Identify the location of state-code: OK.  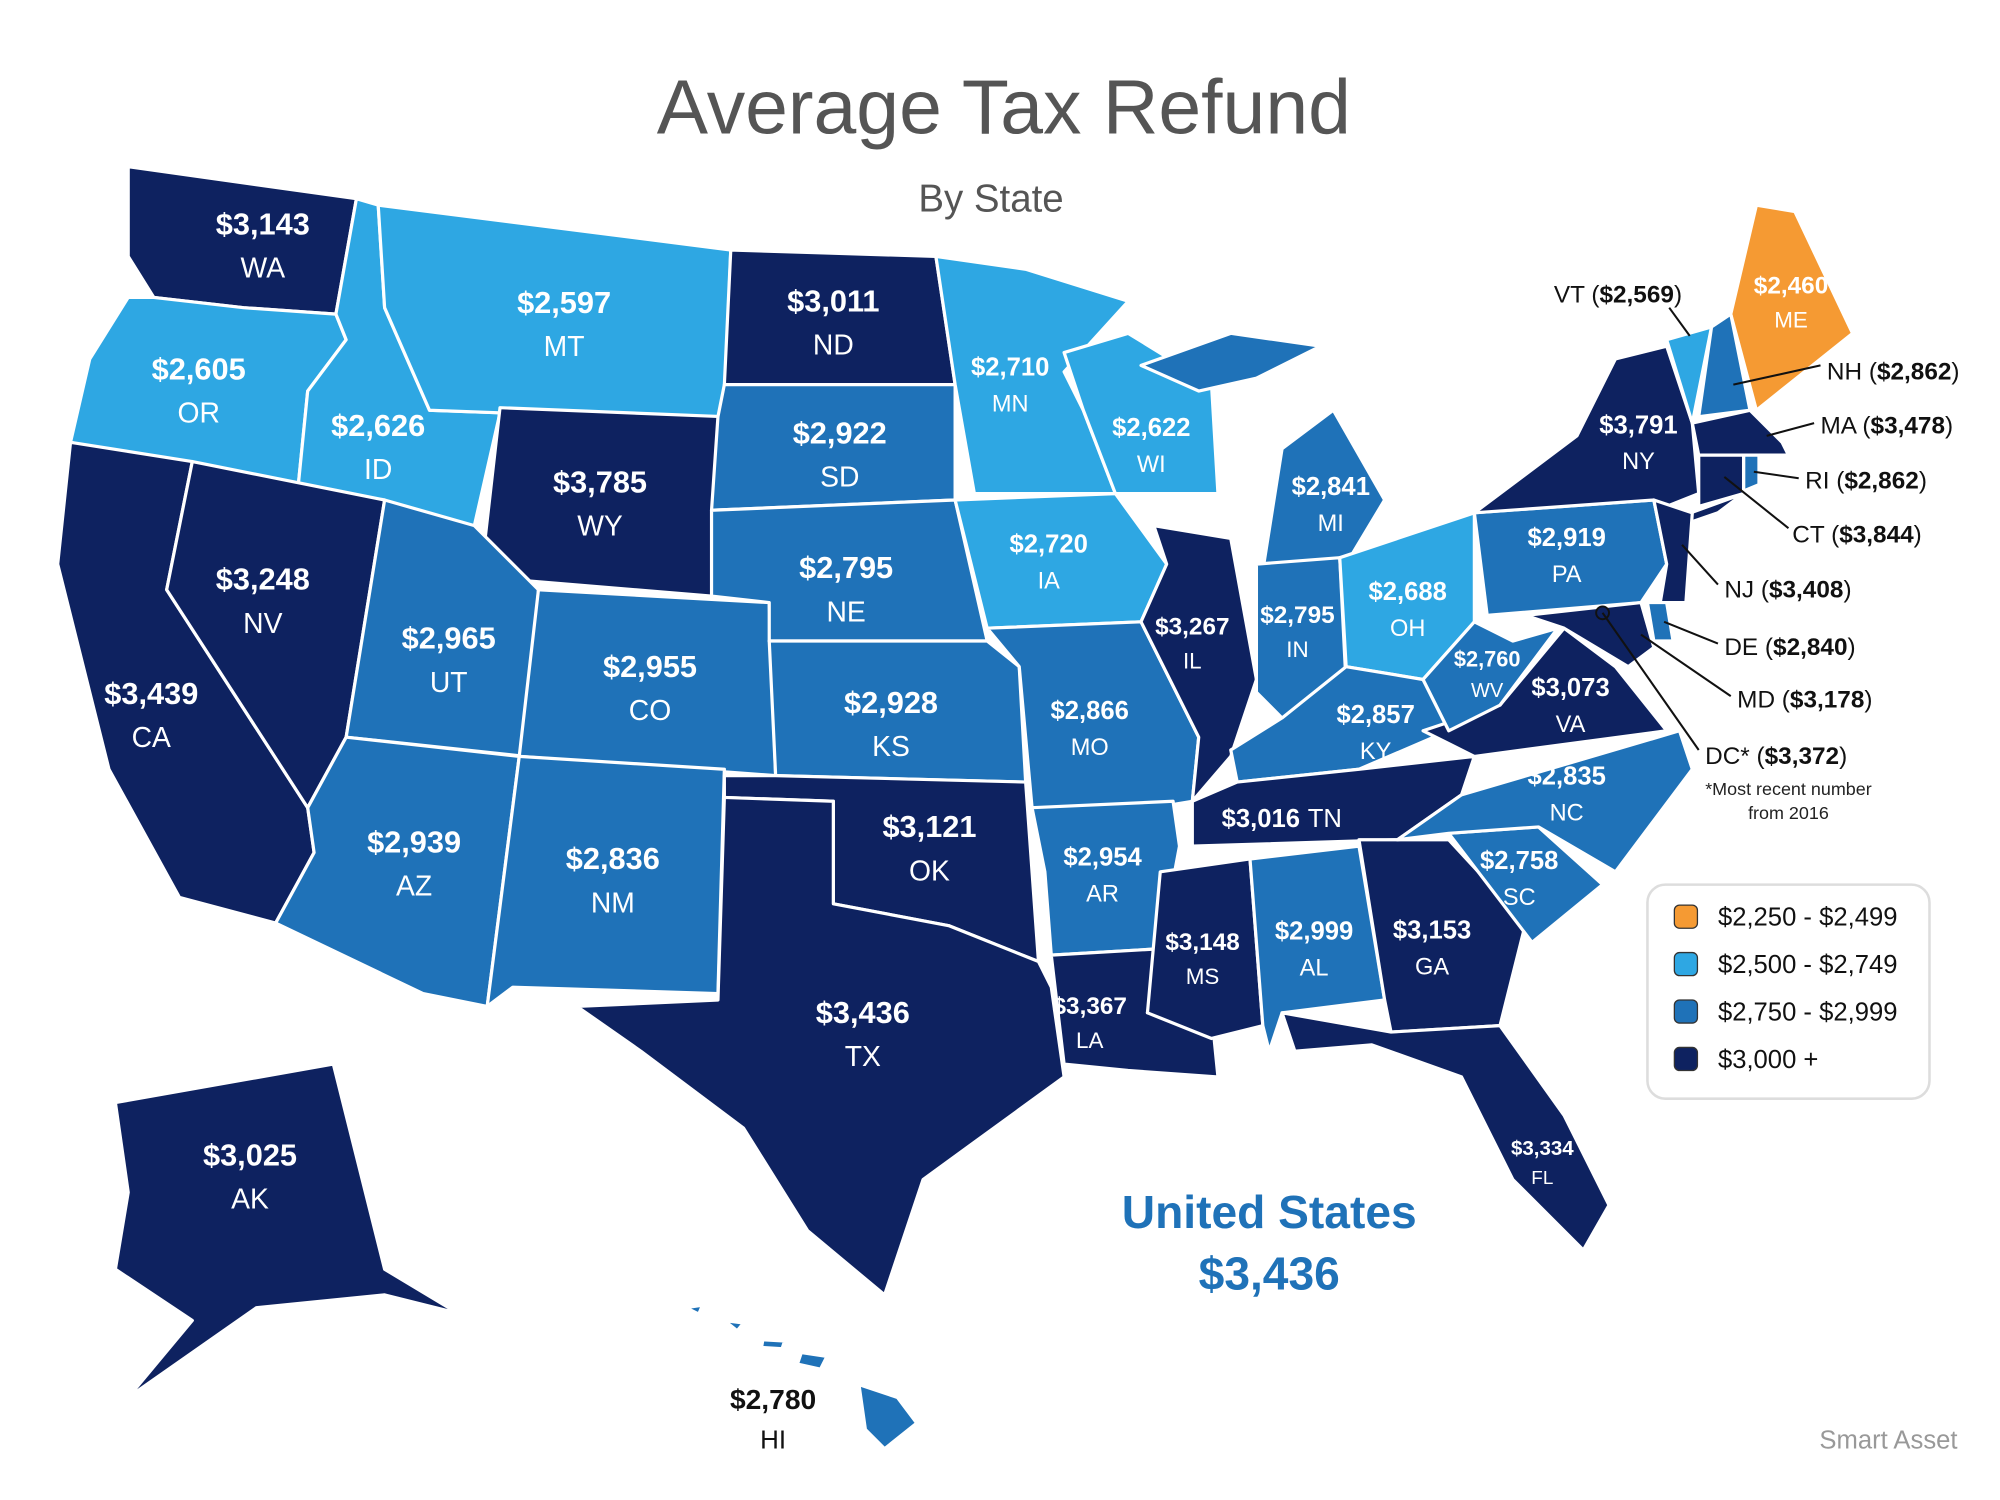
(929, 870).